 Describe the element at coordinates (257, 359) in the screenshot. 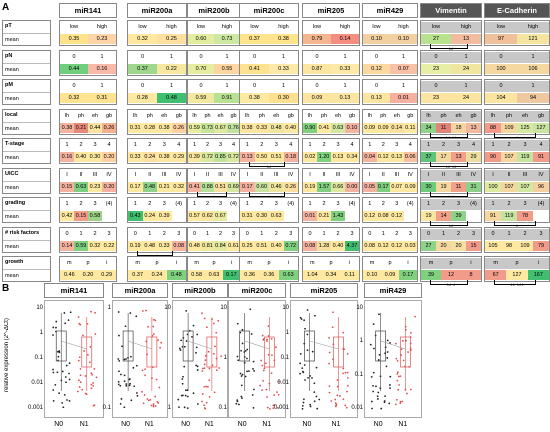

I see `plot-marks` at that location.